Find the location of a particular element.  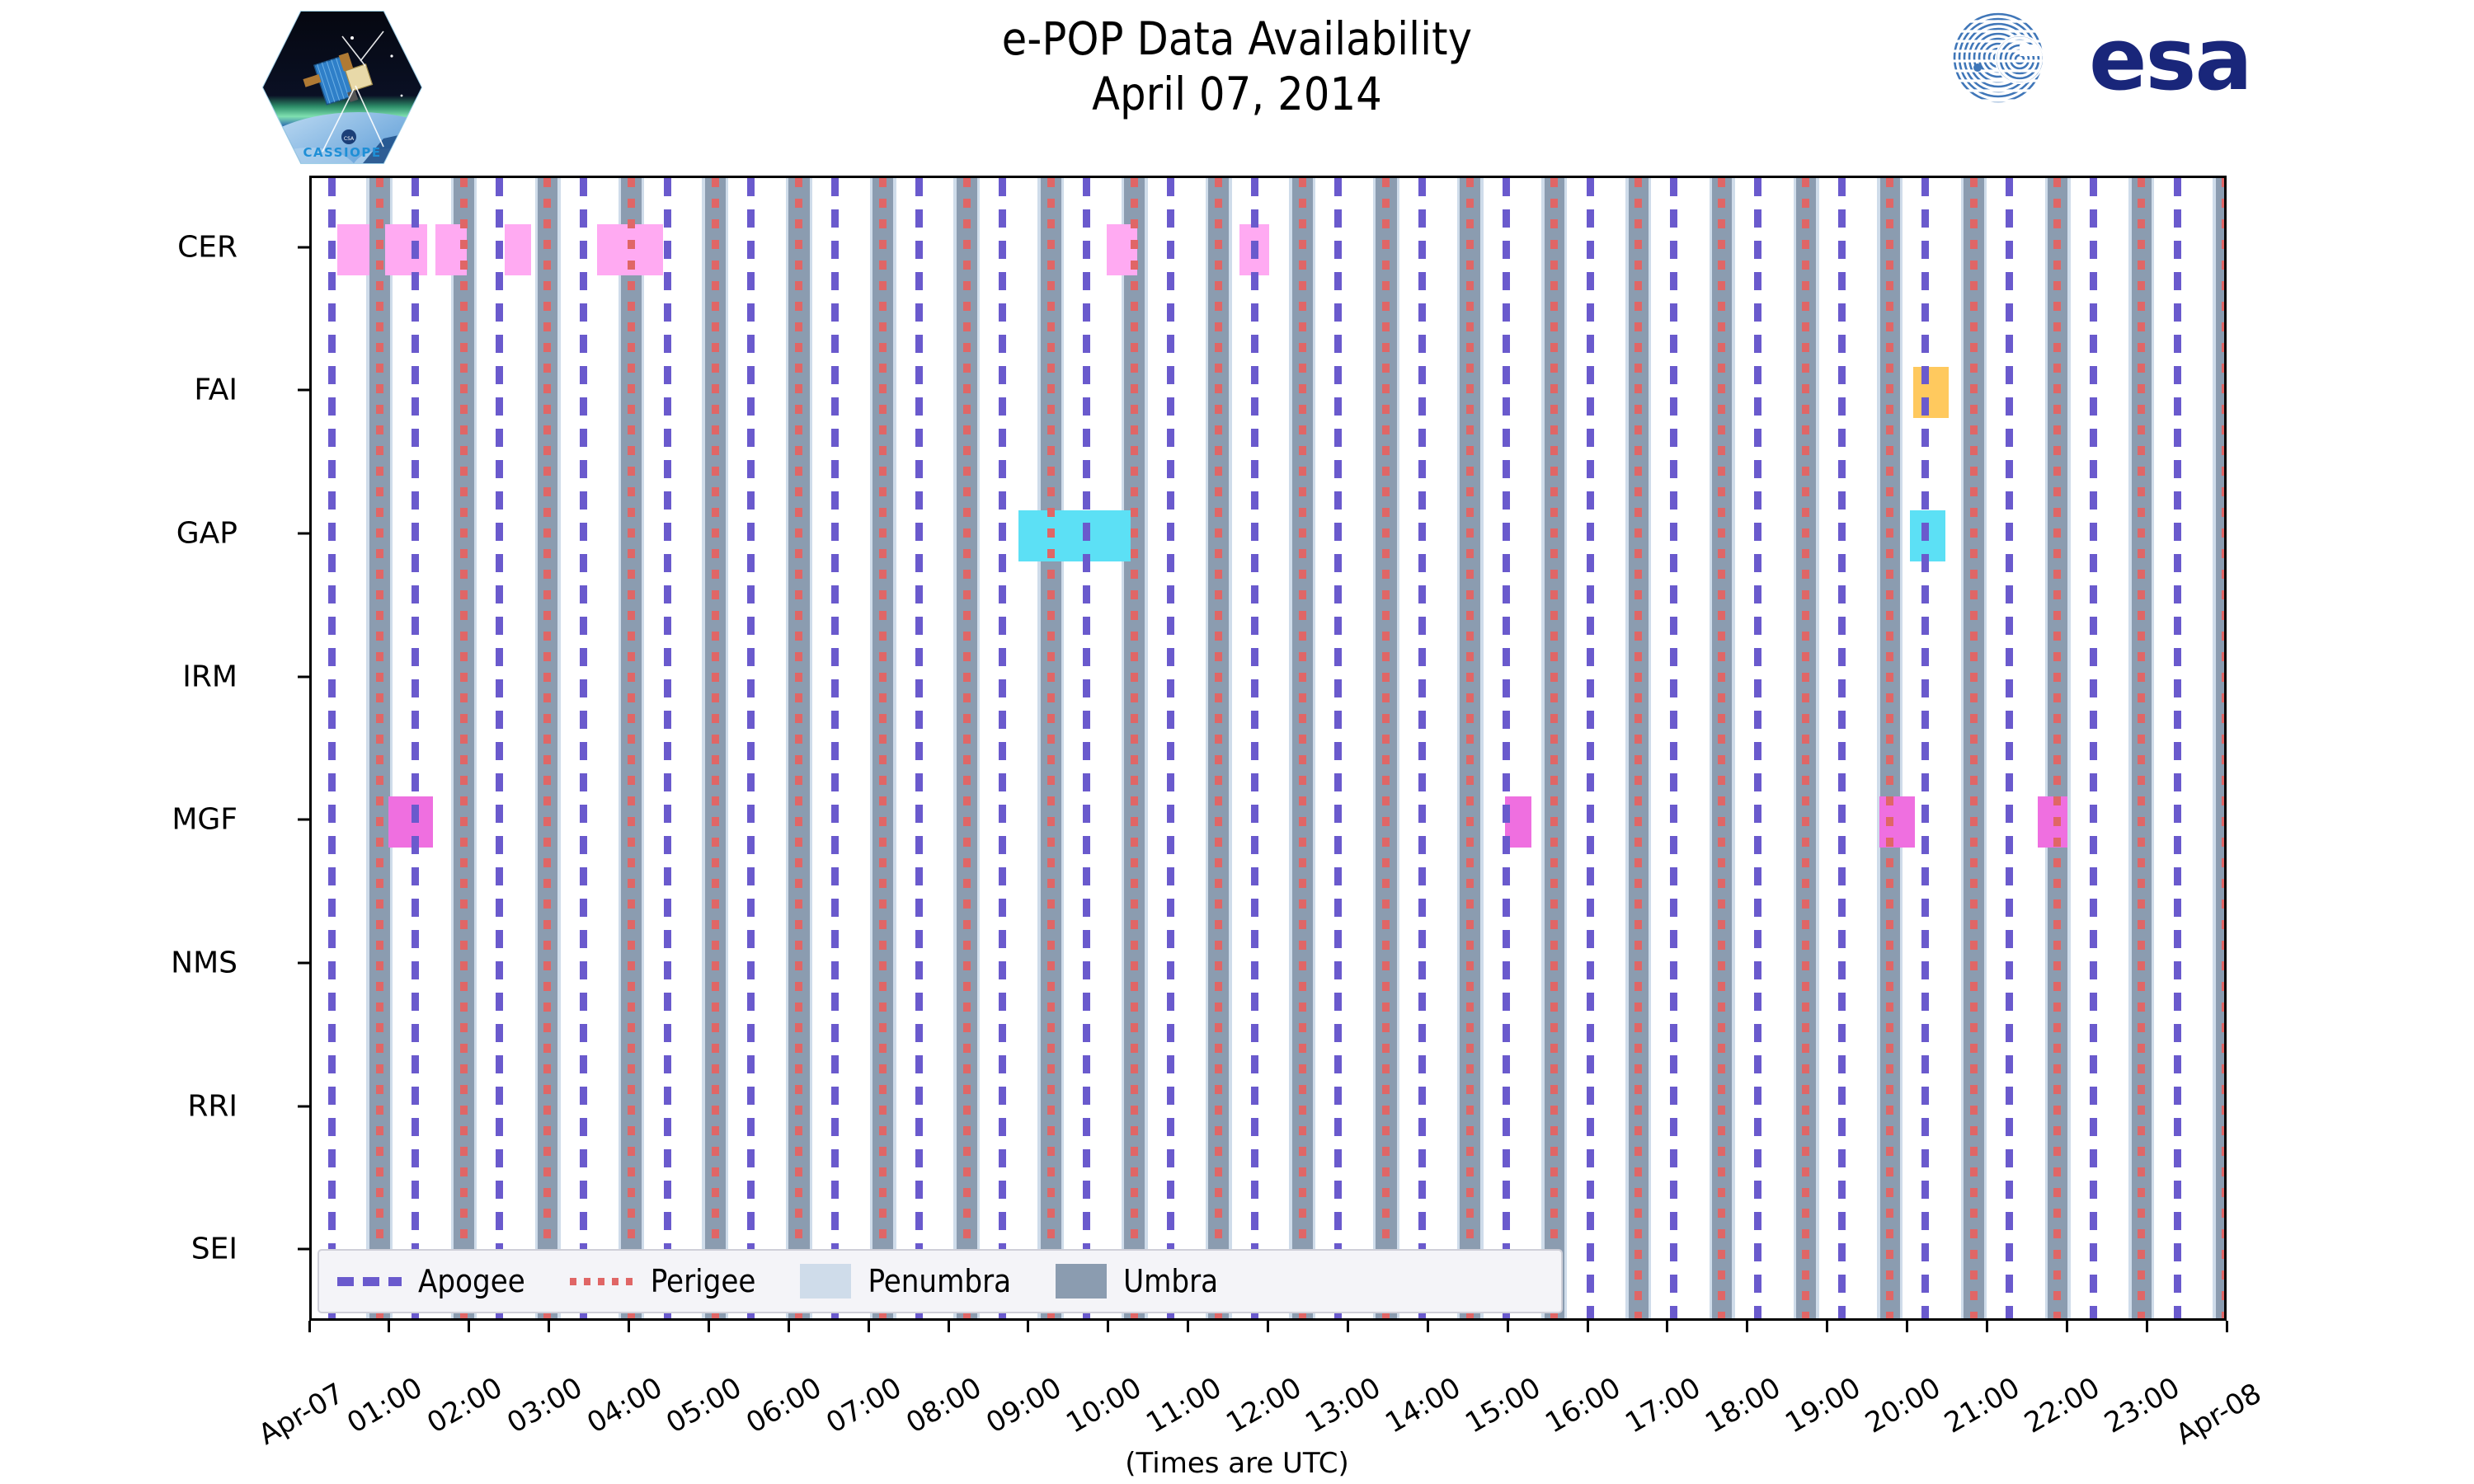

x-tick-label-apr-07: Apr-07 is located at coordinates (301, 1414).